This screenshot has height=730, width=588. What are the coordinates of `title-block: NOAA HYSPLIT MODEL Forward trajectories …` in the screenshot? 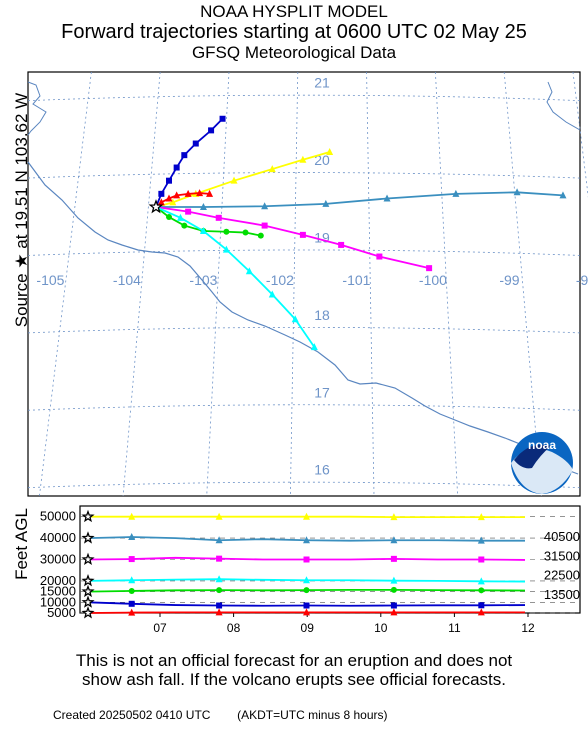 It's located at (294, 31).